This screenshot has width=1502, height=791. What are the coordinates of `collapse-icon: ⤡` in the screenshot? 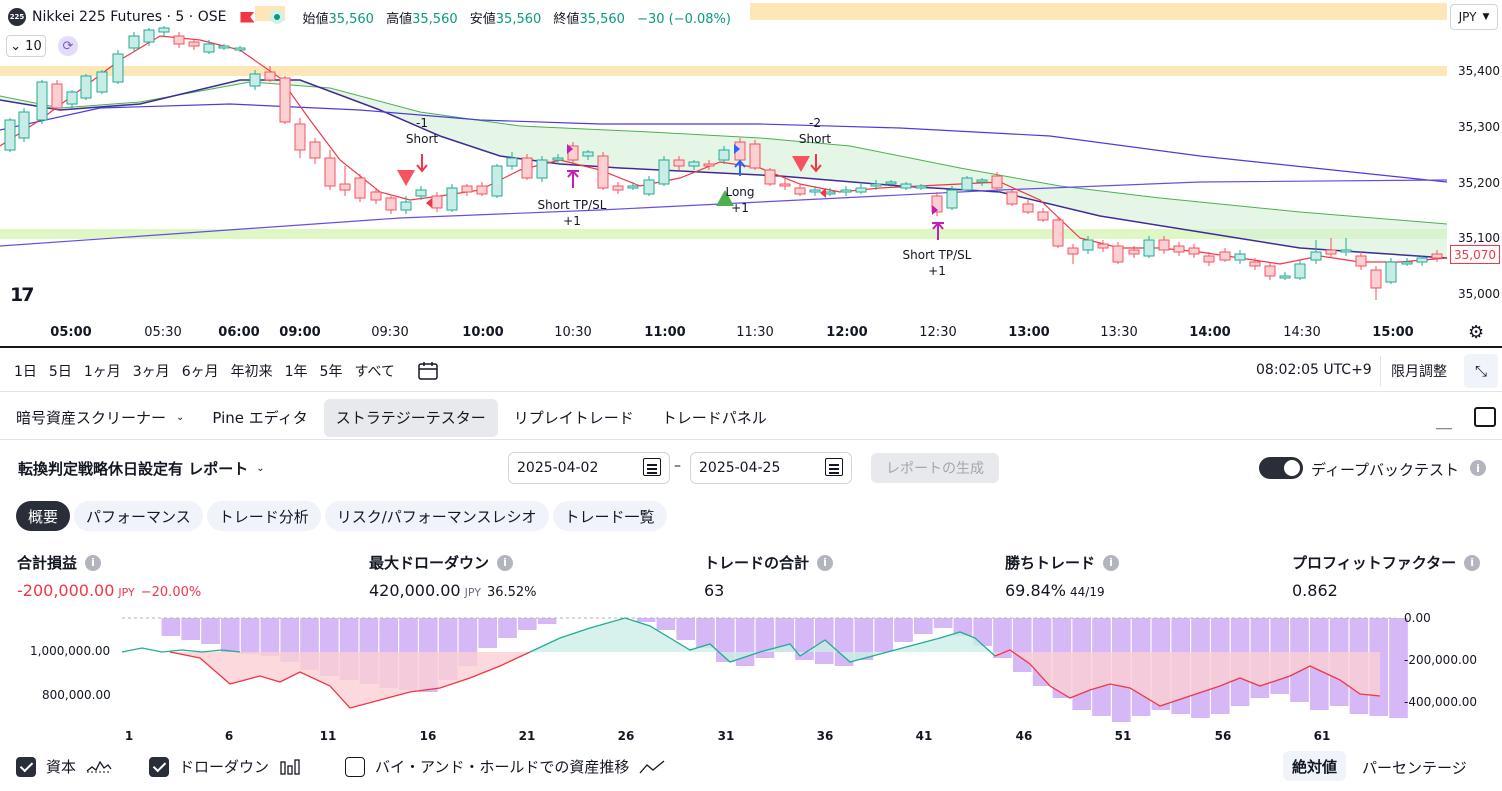 It's located at (1481, 371).